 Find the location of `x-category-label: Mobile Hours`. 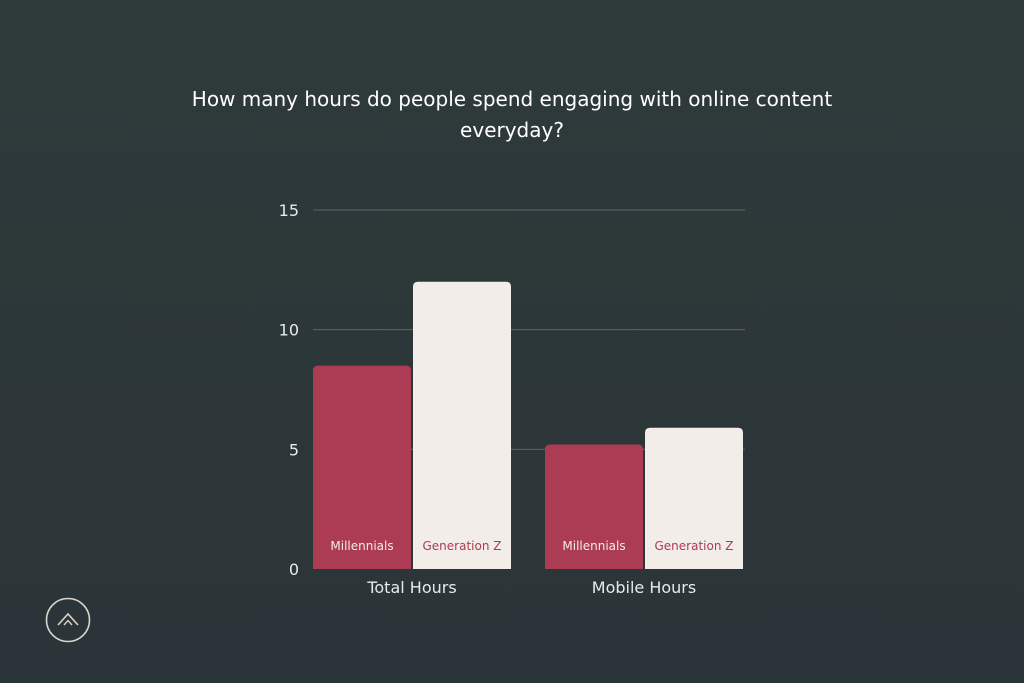

x-category-label: Mobile Hours is located at coordinates (644, 587).